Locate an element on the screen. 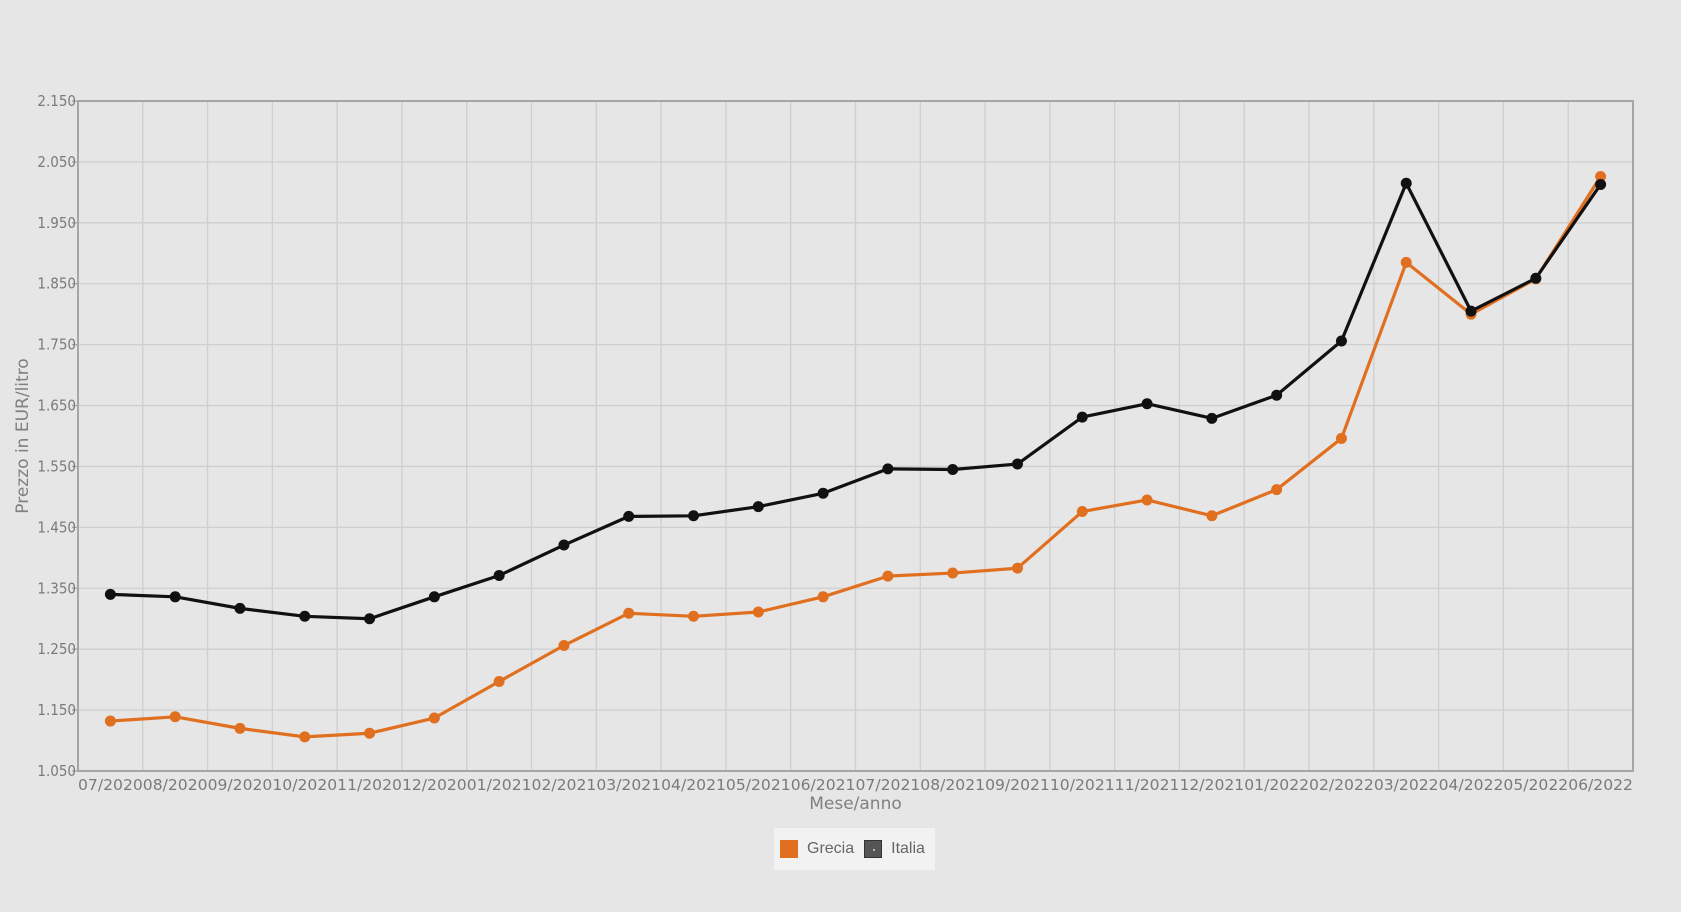 This screenshot has height=912, width=1681. x-tick-label: 09/2021 is located at coordinates (1017, 785).